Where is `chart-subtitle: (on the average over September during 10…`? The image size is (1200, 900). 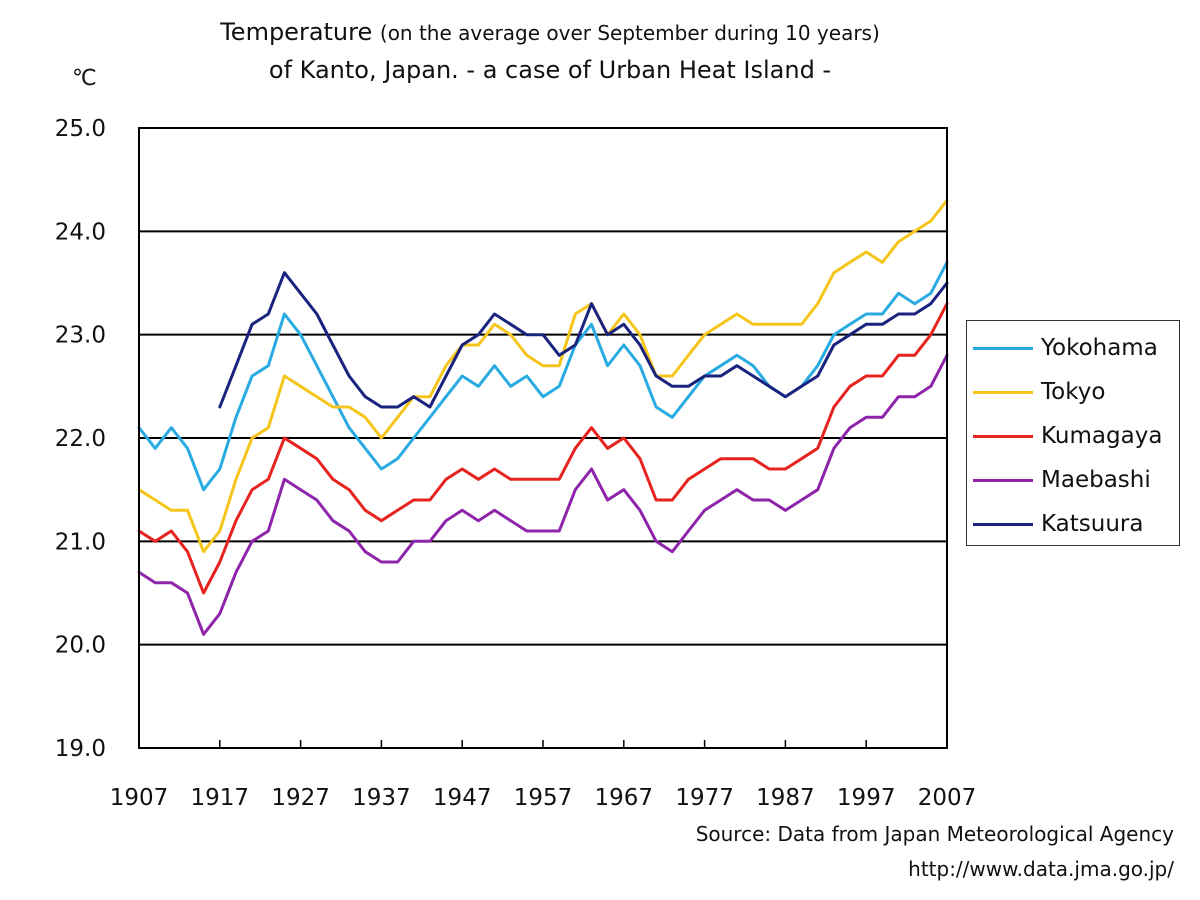
chart-subtitle: (on the average over September during 10… is located at coordinates (629, 33).